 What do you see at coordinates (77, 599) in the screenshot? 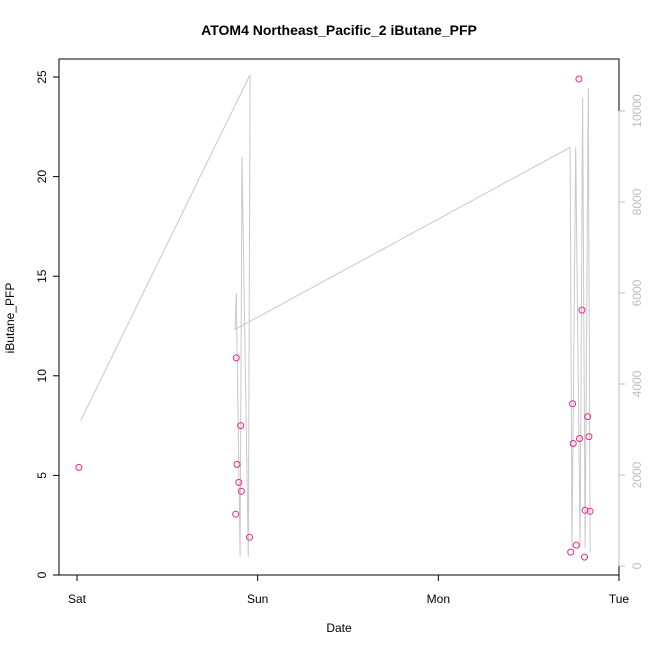
I see `x-tick-label: Sat` at bounding box center [77, 599].